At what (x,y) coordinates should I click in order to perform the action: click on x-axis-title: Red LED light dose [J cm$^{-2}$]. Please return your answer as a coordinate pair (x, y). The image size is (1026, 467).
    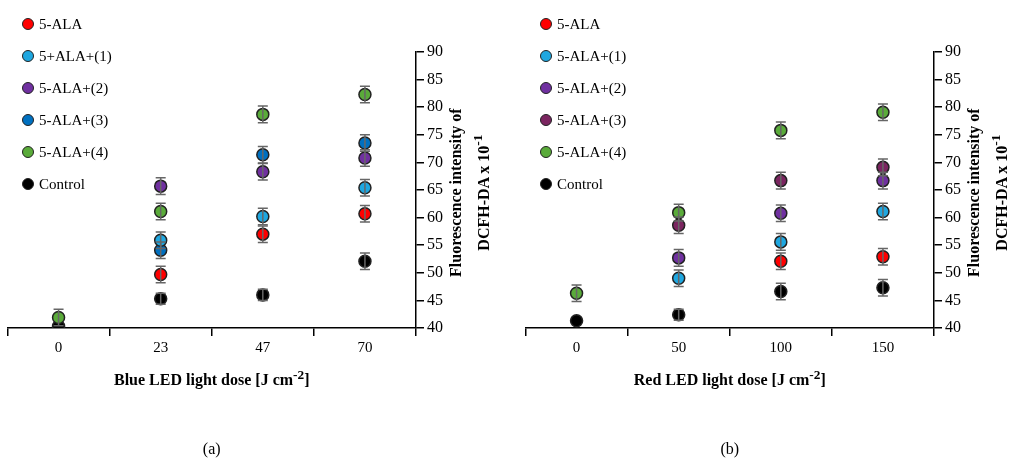
    Looking at the image, I should click on (729, 378).